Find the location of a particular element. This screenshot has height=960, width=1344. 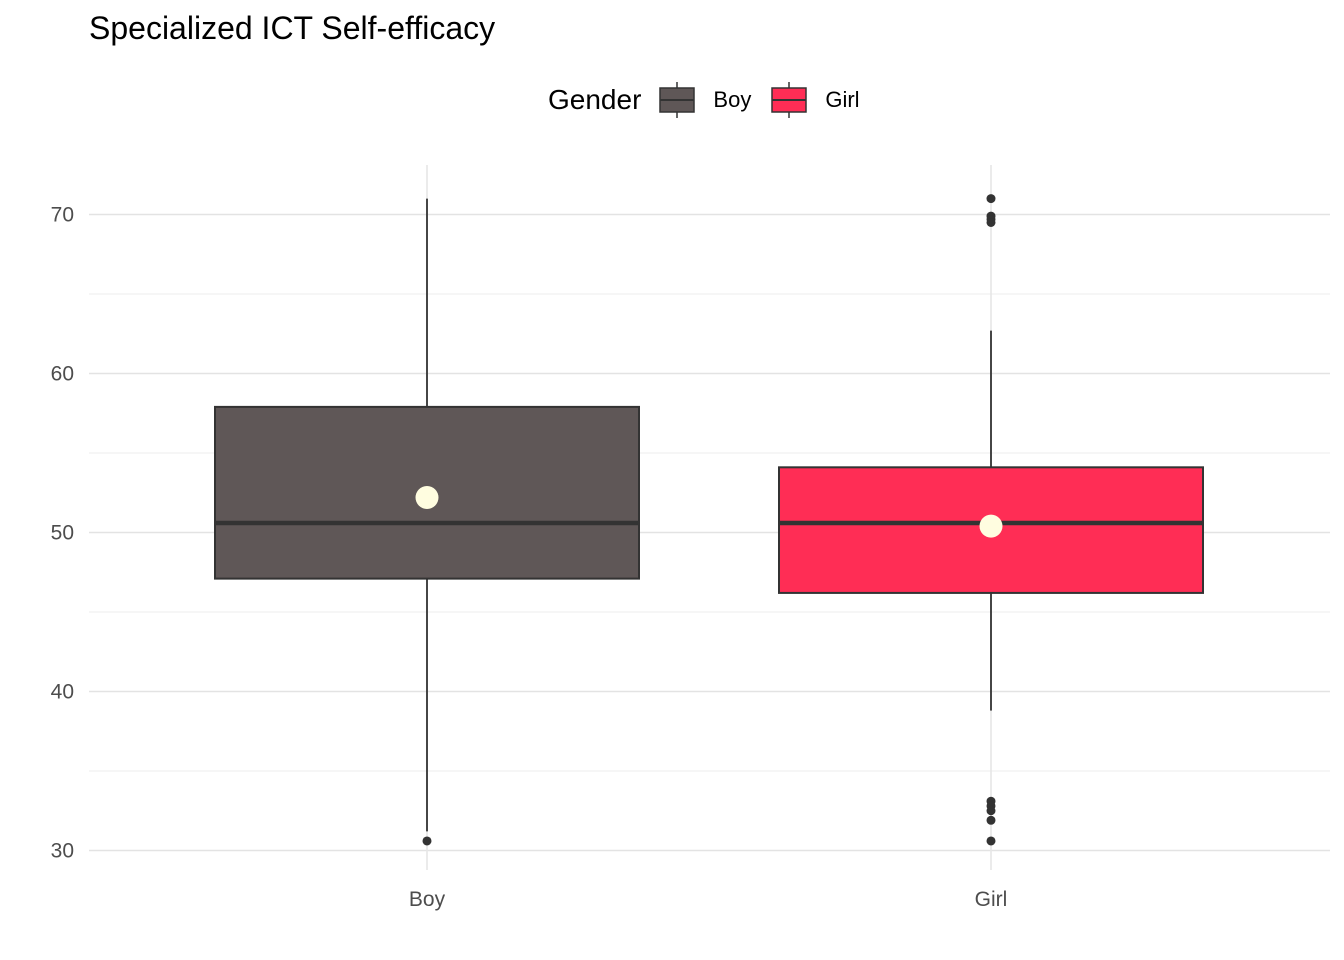

legend: Gender Boy Girl is located at coordinates (714, 100).